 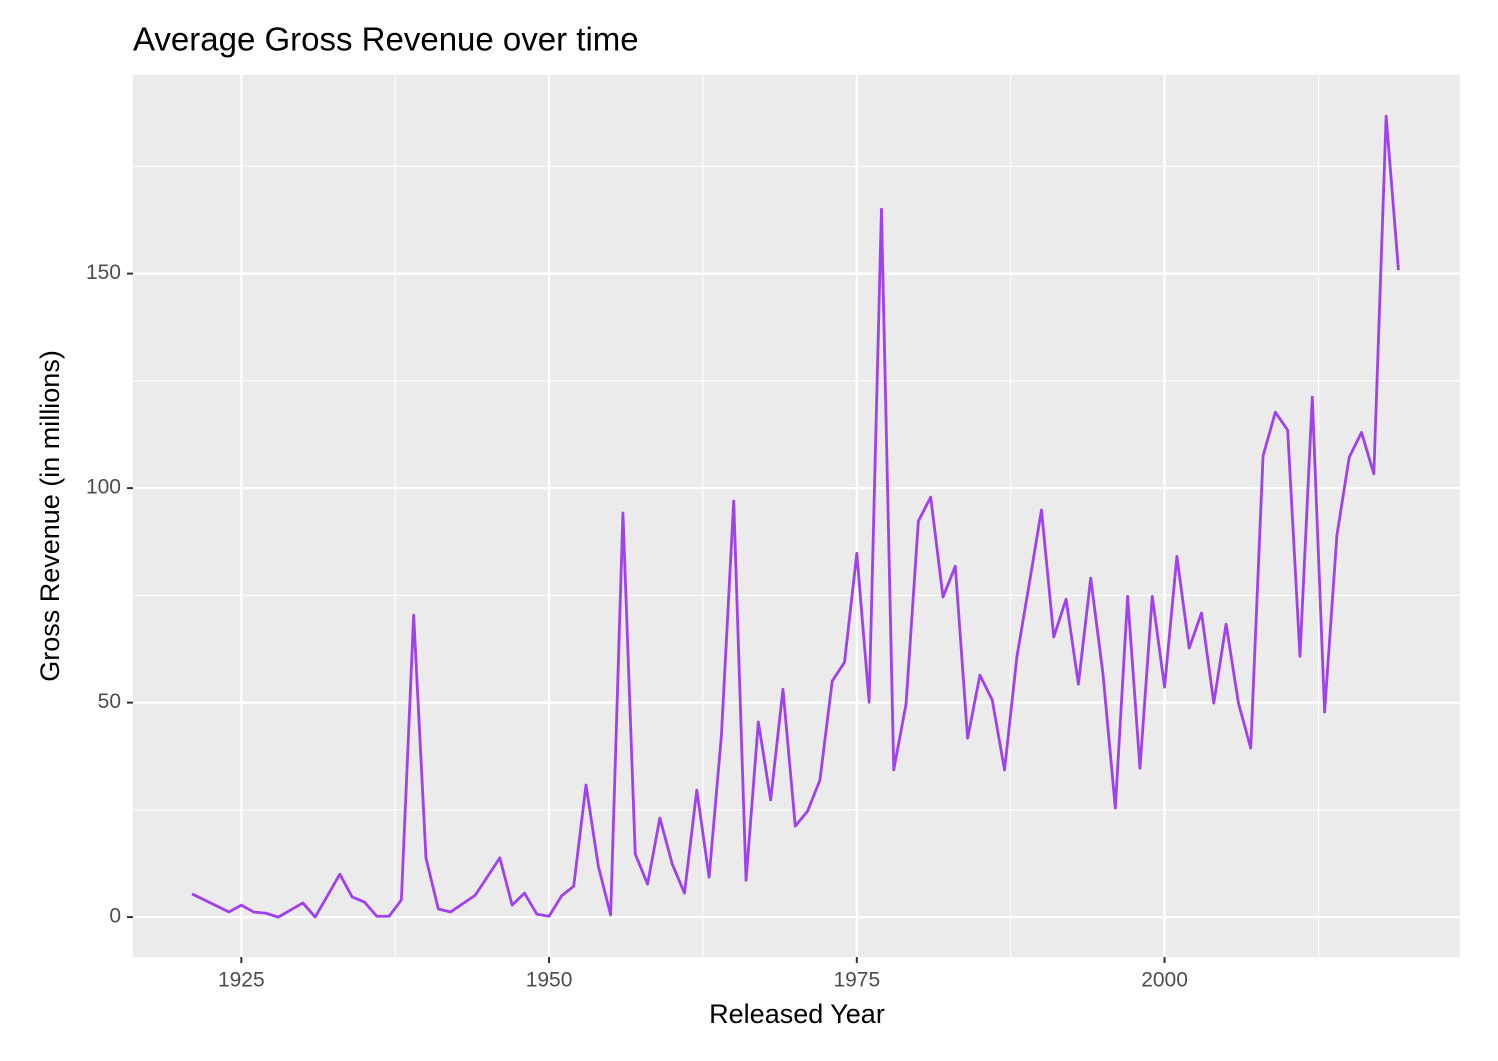 I want to click on x-tick-label: 2000, so click(x=1164, y=980).